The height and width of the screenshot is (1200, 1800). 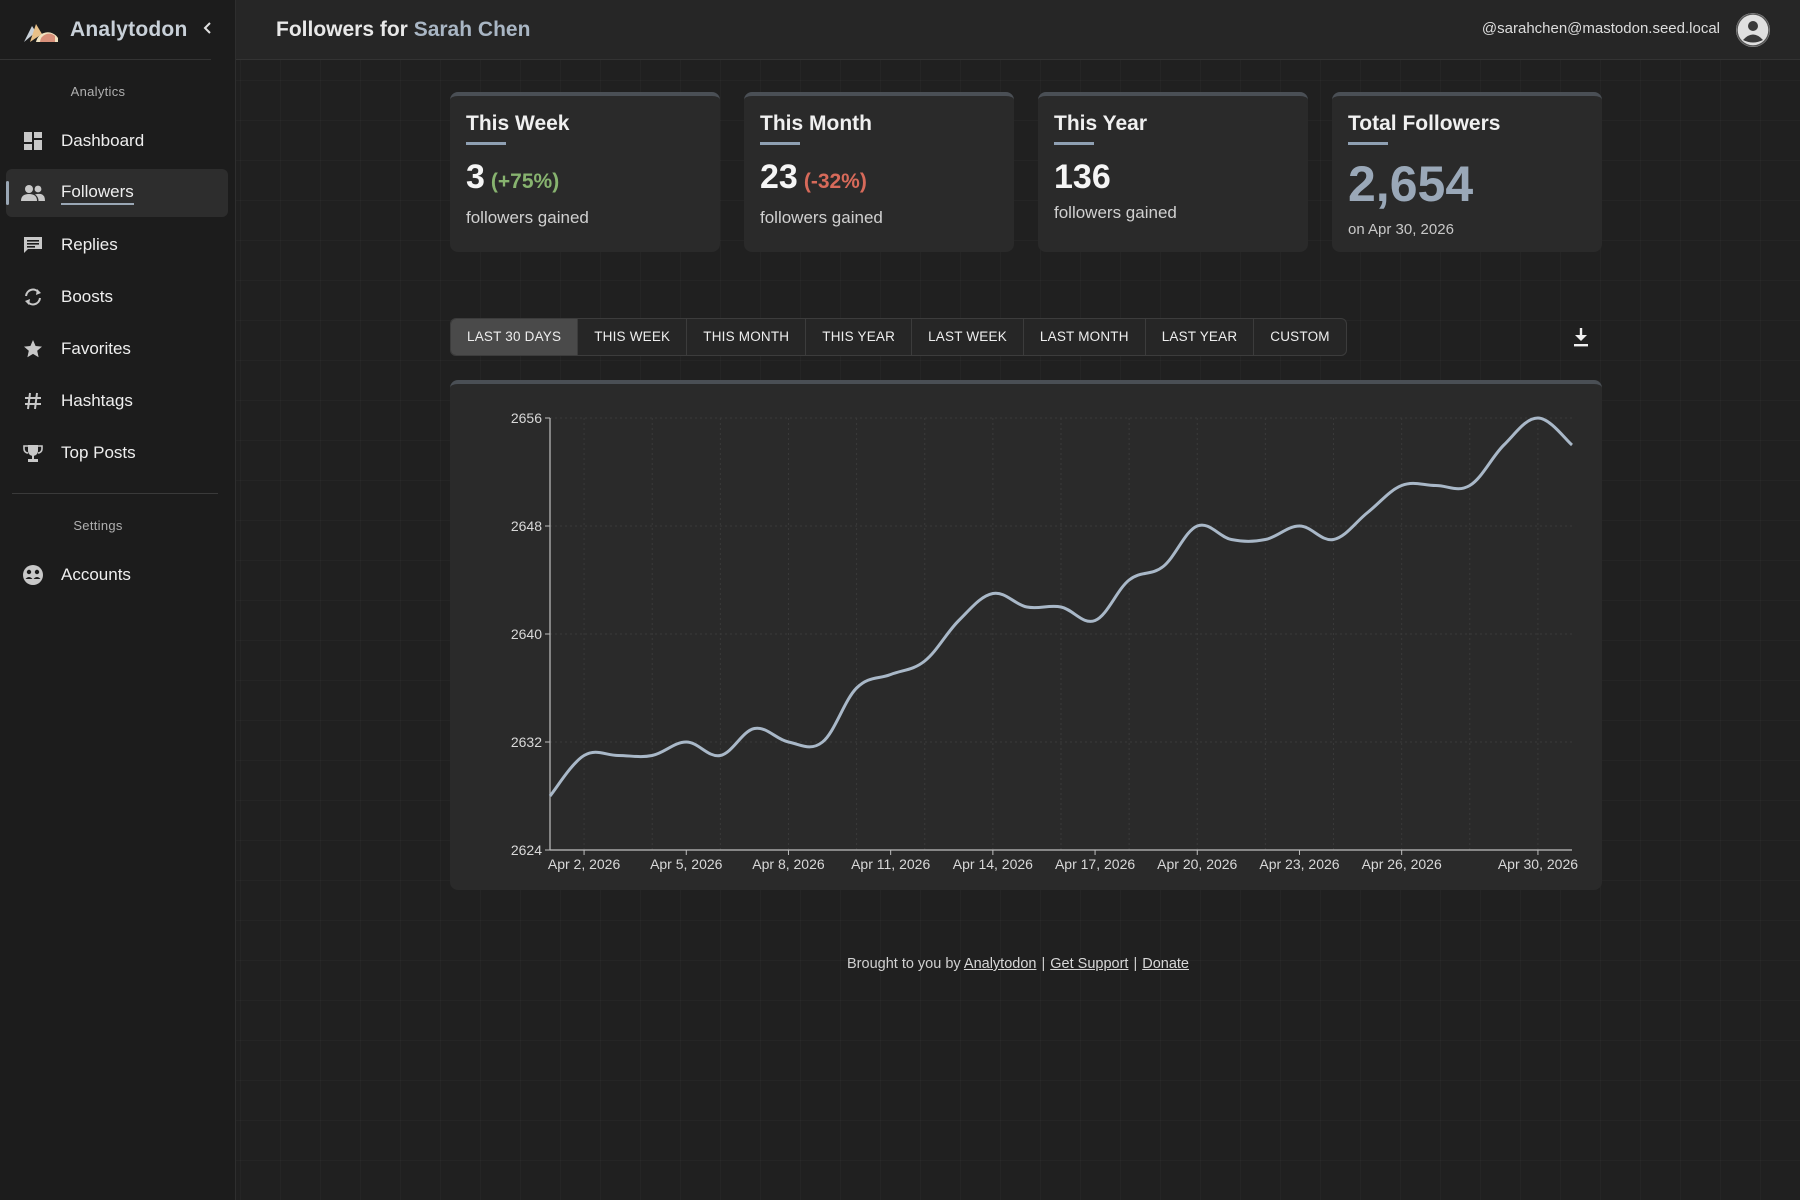 What do you see at coordinates (968, 337) in the screenshot?
I see `tab-last-week: LAST WEEK` at bounding box center [968, 337].